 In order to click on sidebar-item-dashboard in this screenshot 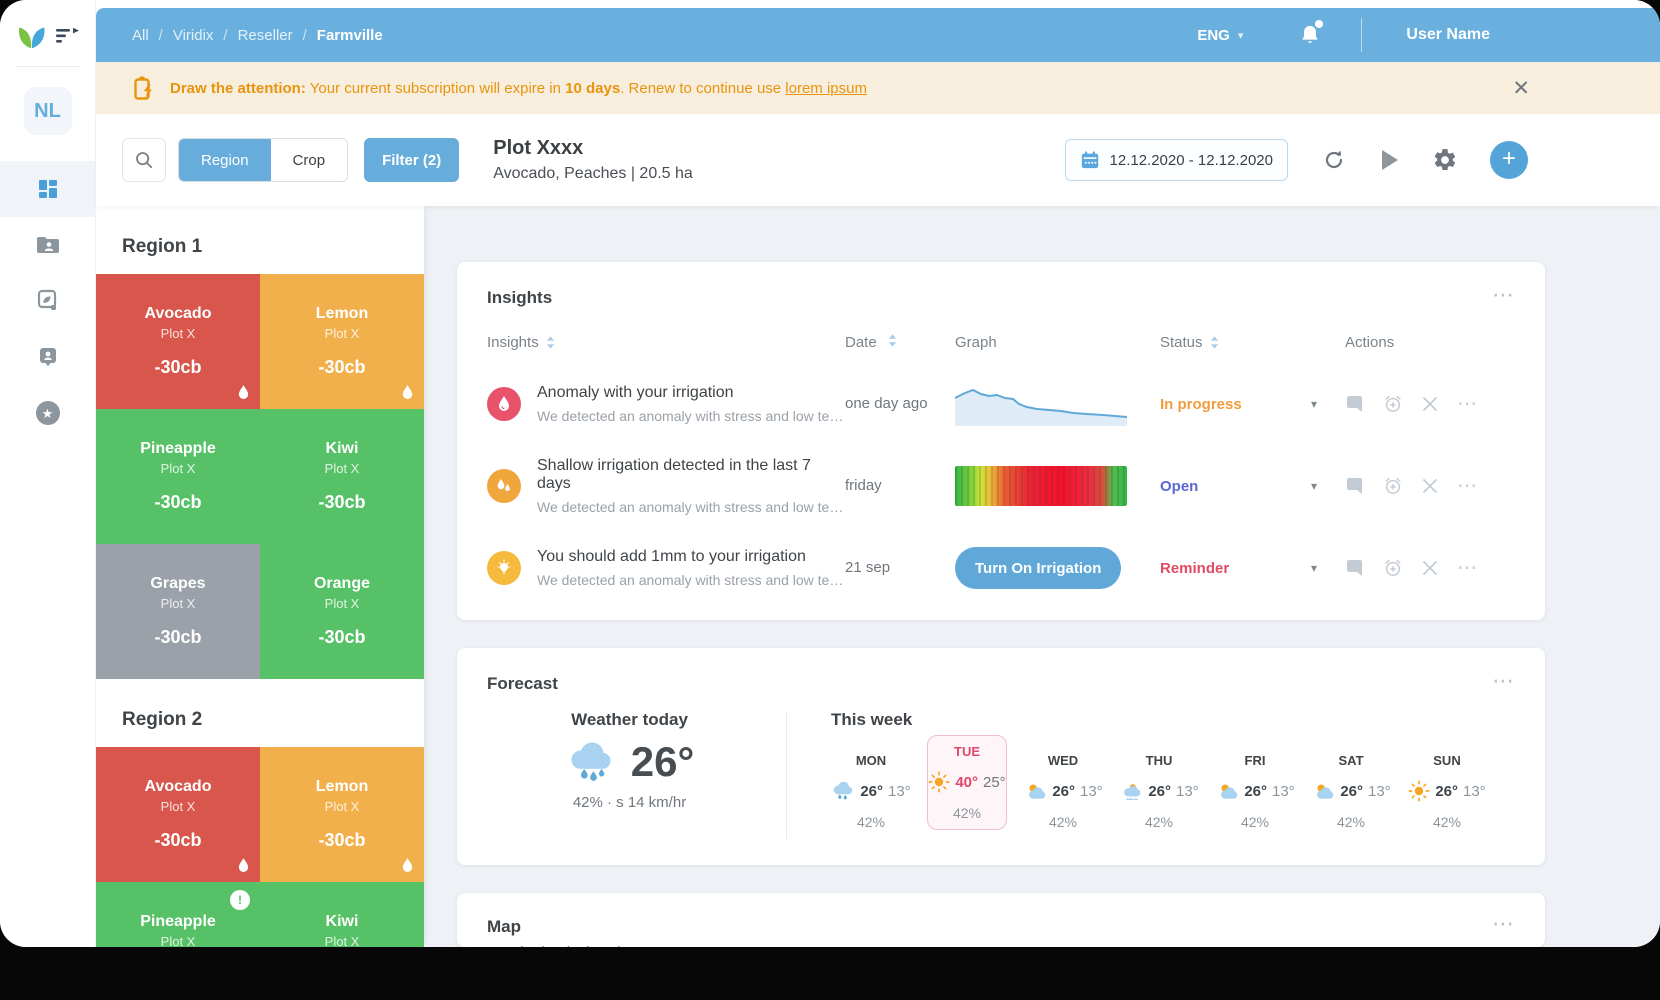, I will do `click(47, 189)`.